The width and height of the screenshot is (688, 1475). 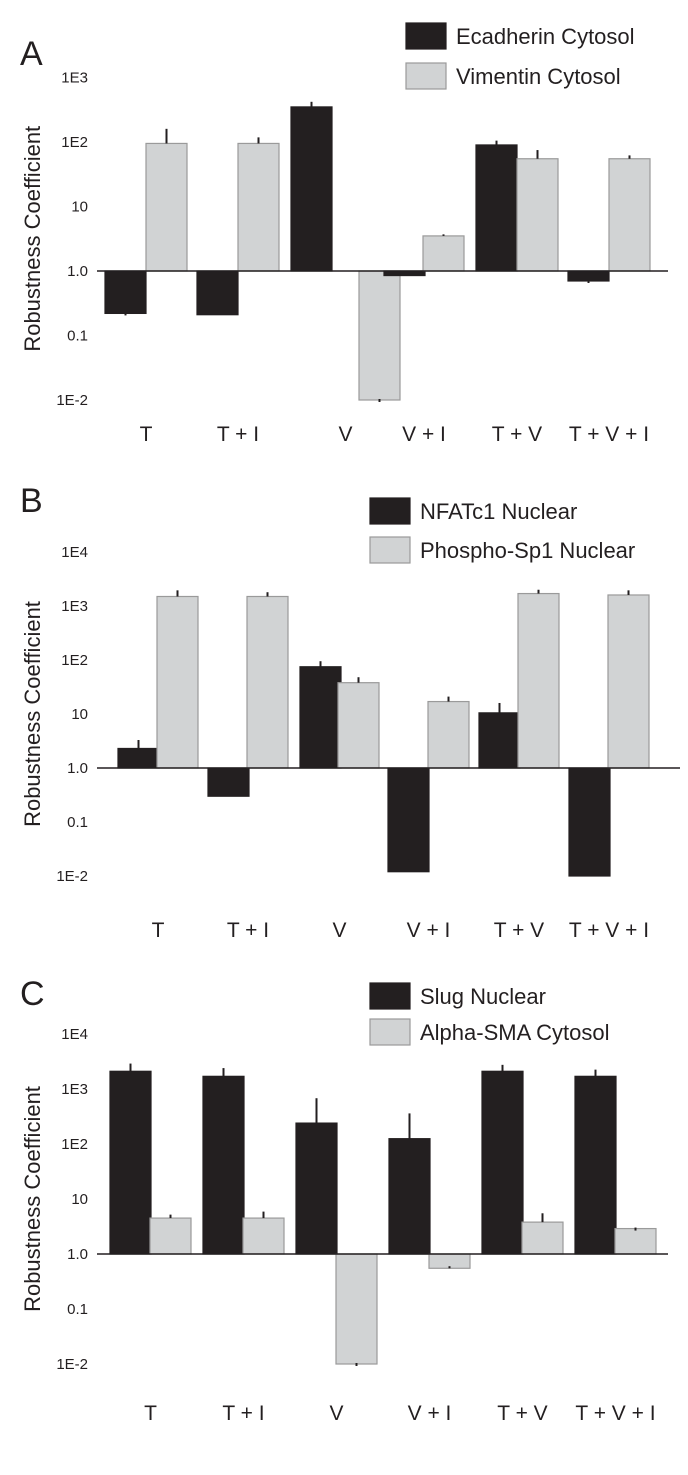 I want to click on legend-label: Phospho-Sp1 Nuclear, so click(x=527, y=550).